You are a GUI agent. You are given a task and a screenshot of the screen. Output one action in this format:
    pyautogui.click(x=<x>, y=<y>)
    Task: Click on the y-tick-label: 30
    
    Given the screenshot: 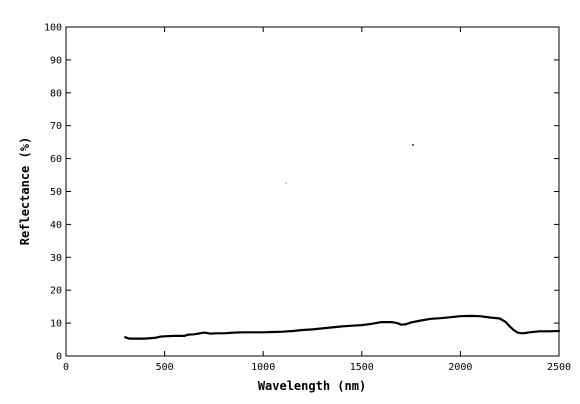 What is the action you would take?
    pyautogui.click(x=56, y=258)
    